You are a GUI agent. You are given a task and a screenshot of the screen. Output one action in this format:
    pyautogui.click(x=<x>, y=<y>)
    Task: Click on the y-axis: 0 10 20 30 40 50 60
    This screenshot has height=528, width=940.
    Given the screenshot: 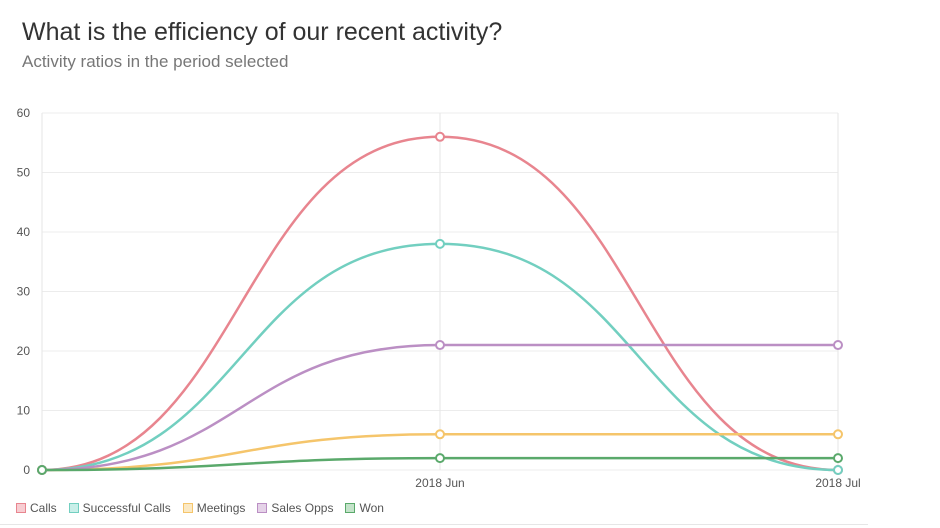 What is the action you would take?
    pyautogui.click(x=24, y=291)
    